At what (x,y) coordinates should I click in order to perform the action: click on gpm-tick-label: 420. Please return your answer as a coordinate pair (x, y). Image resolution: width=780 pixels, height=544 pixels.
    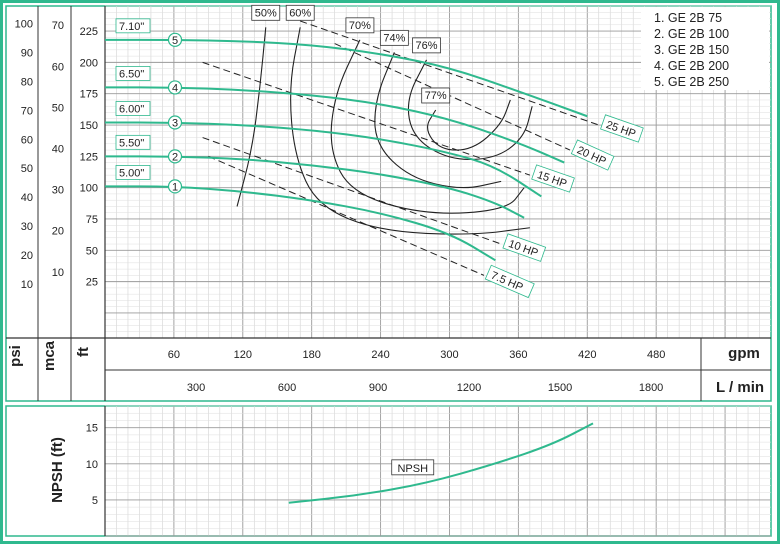
    Looking at the image, I should click on (587, 355).